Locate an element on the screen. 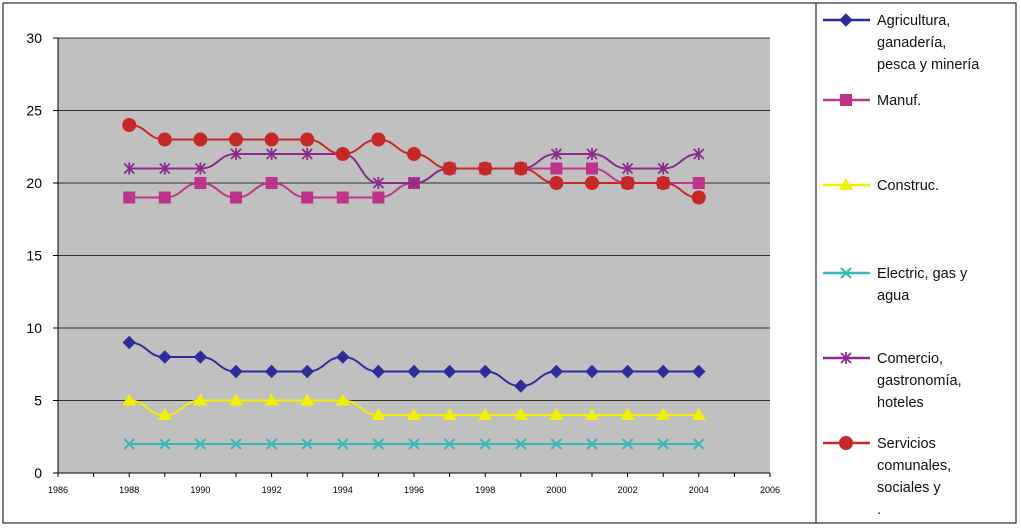 The width and height of the screenshot is (1021, 530). legend-entry-3: Construc. is located at coordinates (881, 186).